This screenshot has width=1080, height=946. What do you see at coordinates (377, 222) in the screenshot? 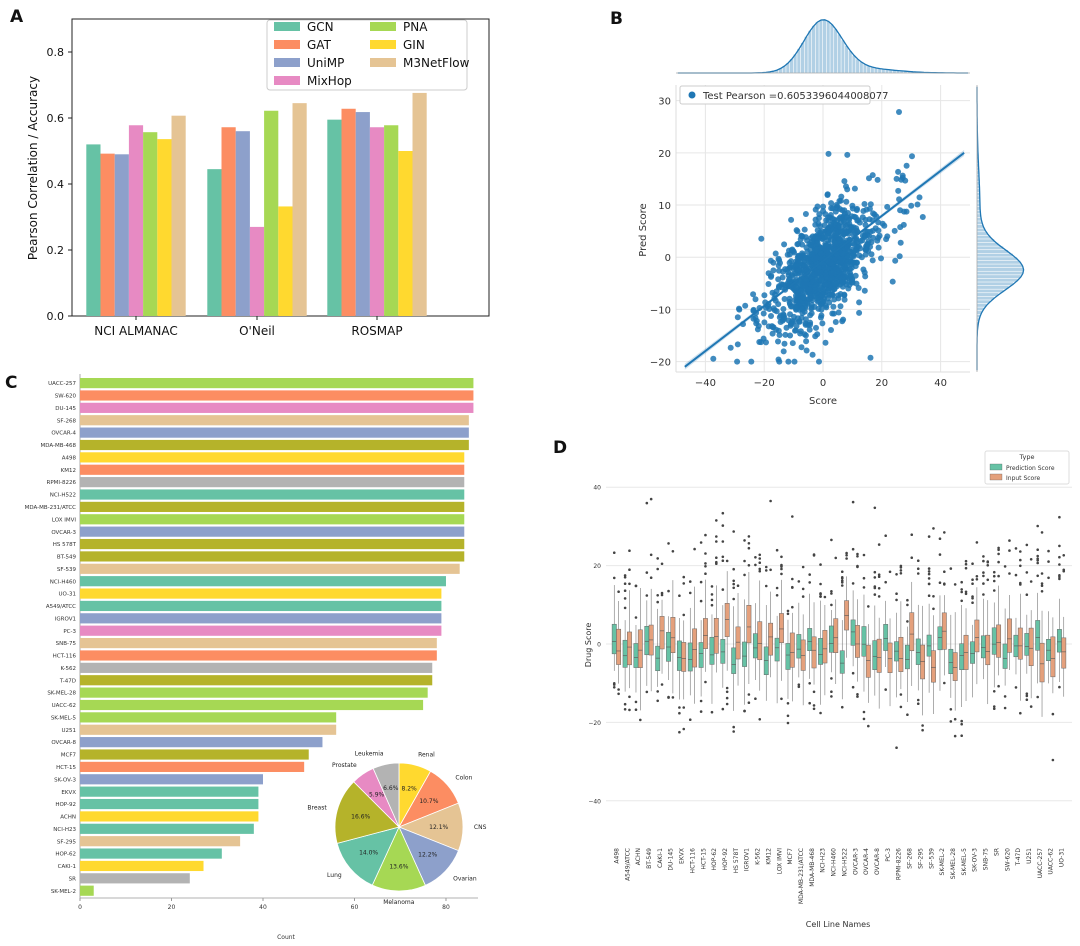
I see `bar-mixhop-rosmap` at bounding box center [377, 222].